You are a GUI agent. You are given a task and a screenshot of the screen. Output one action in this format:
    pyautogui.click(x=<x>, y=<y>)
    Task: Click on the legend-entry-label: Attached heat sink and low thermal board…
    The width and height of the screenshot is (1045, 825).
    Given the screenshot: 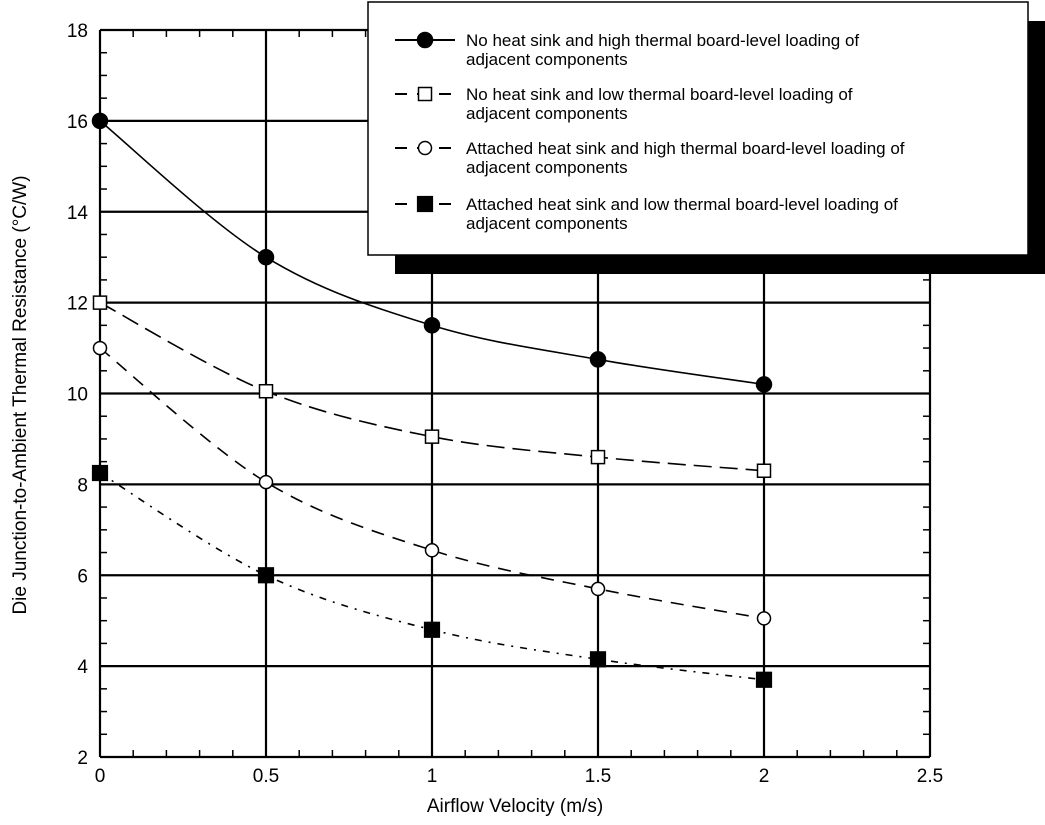 What is the action you would take?
    pyautogui.click(x=682, y=204)
    